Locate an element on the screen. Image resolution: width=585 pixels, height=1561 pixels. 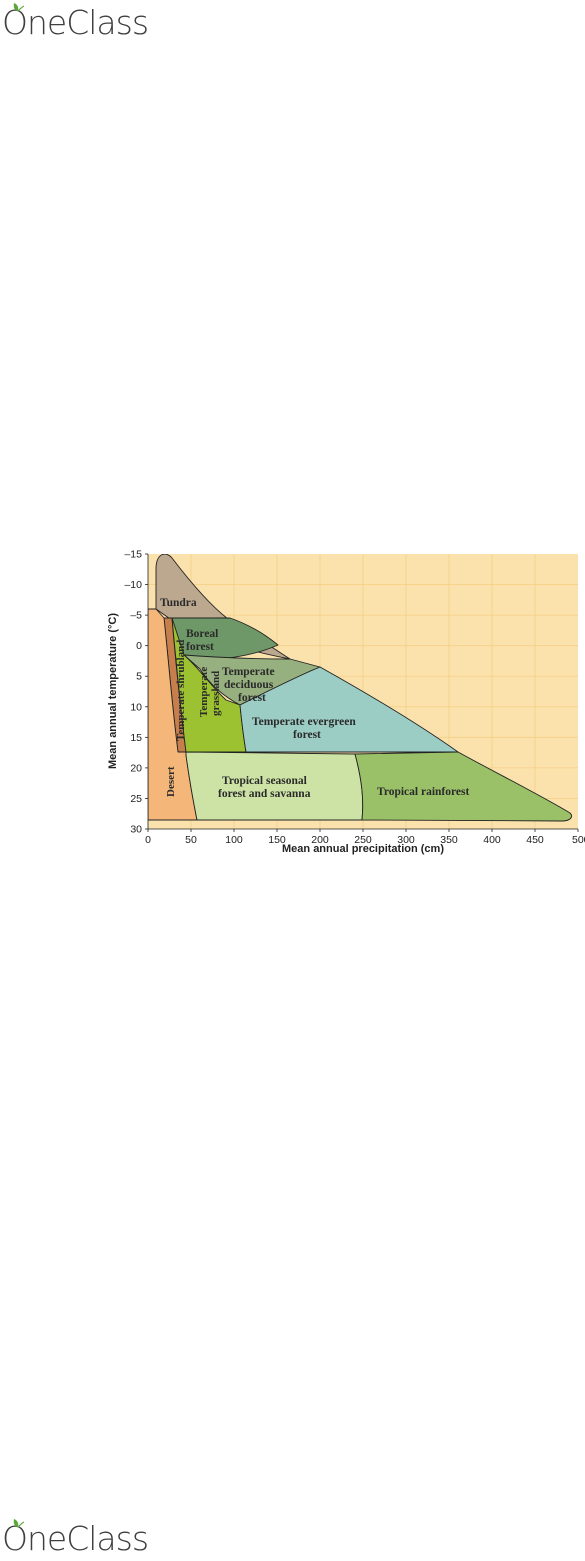
label-boreal-2: forest is located at coordinates (200, 647).